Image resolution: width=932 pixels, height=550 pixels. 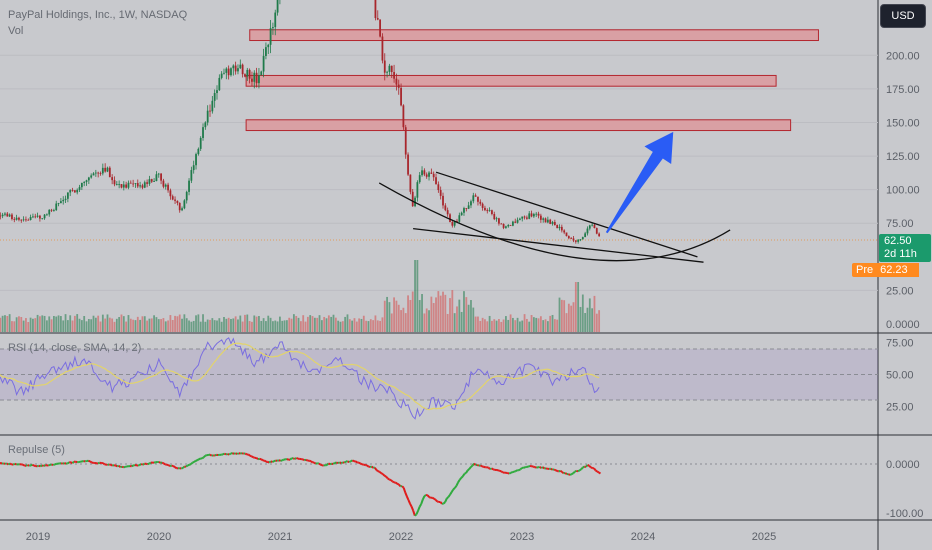 I want to click on premarket-label: Pre, so click(x=865, y=270).